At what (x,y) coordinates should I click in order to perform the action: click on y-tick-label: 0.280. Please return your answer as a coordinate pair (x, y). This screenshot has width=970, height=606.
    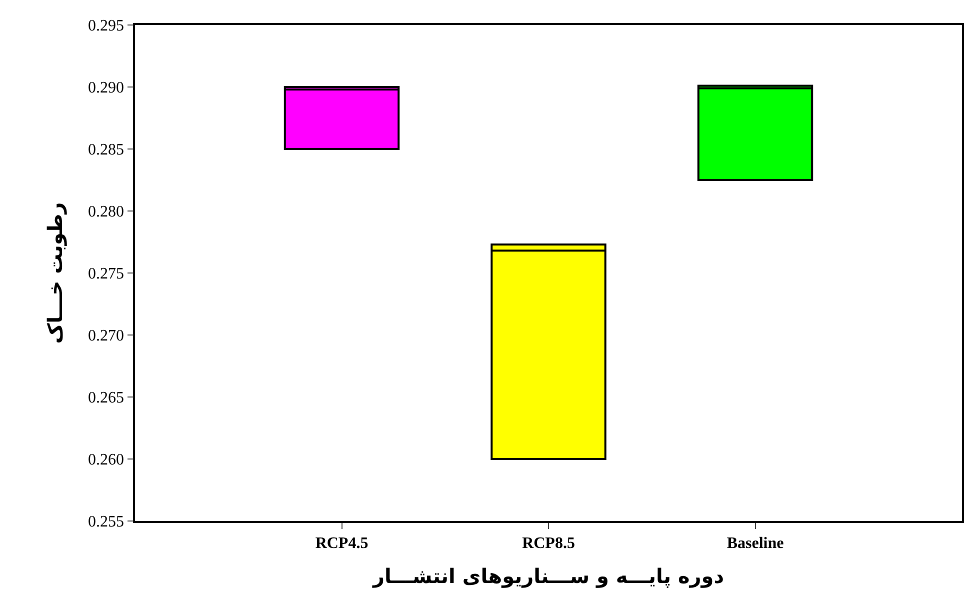
    Looking at the image, I should click on (106, 212).